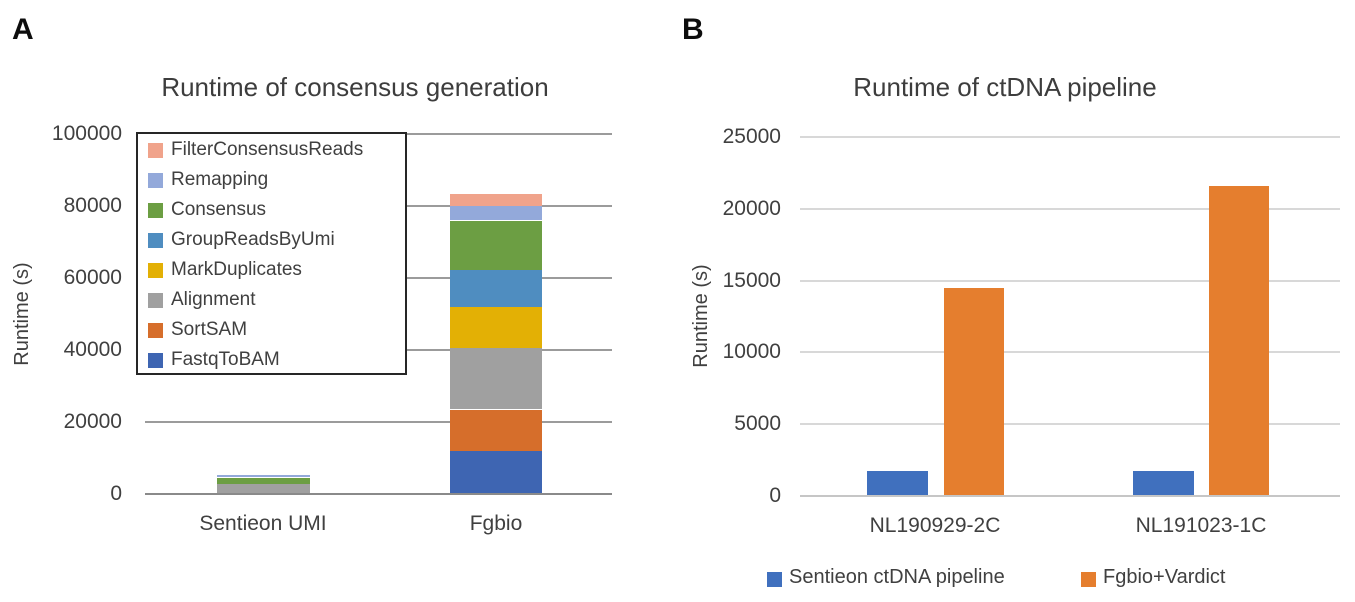 The image size is (1355, 602). Describe the element at coordinates (155, 210) in the screenshot. I see `legend-swatch-consensus-icon` at that location.